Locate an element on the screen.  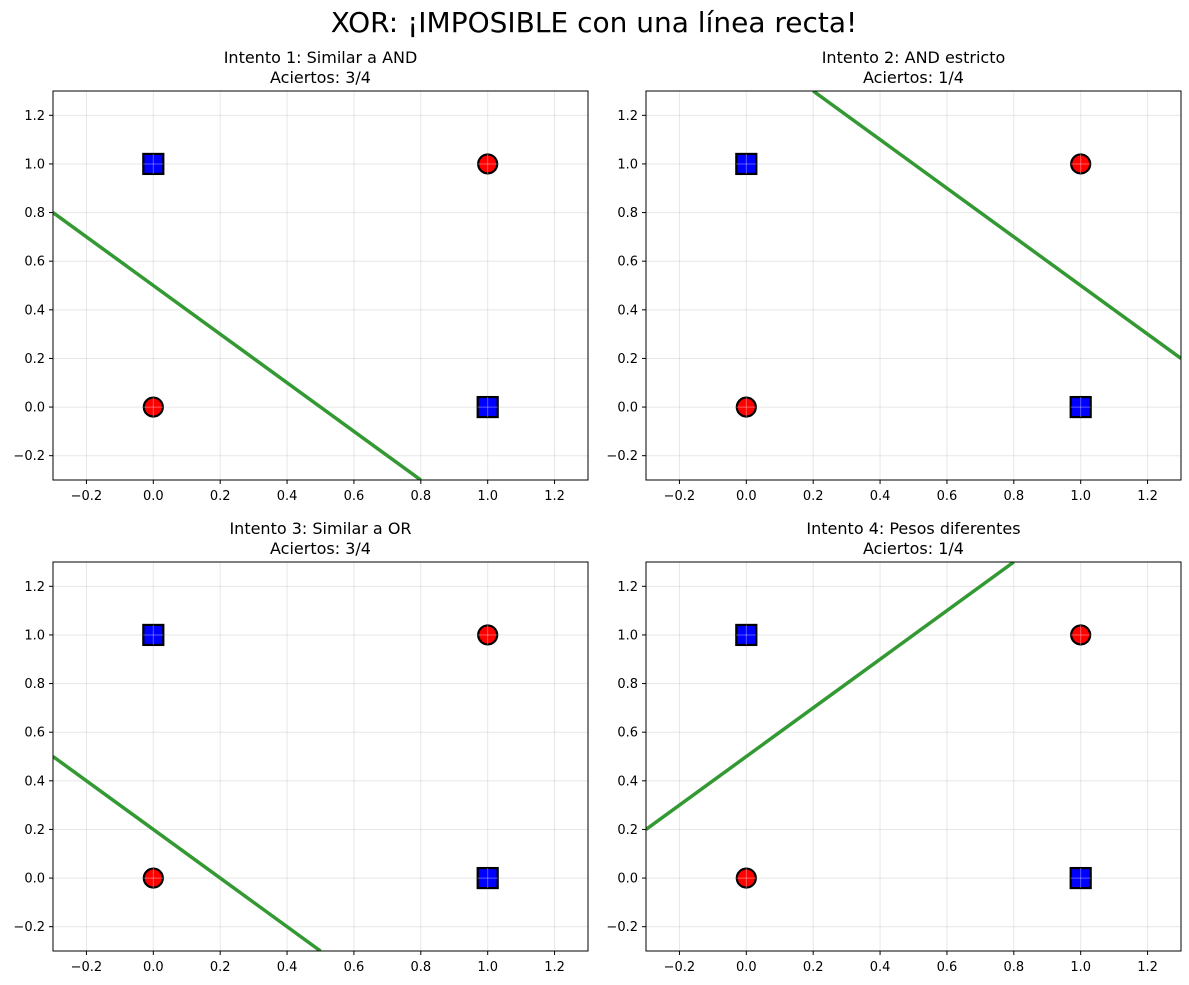
subplot-title: Intento 1: Similar a AND is located at coordinates (321, 57).